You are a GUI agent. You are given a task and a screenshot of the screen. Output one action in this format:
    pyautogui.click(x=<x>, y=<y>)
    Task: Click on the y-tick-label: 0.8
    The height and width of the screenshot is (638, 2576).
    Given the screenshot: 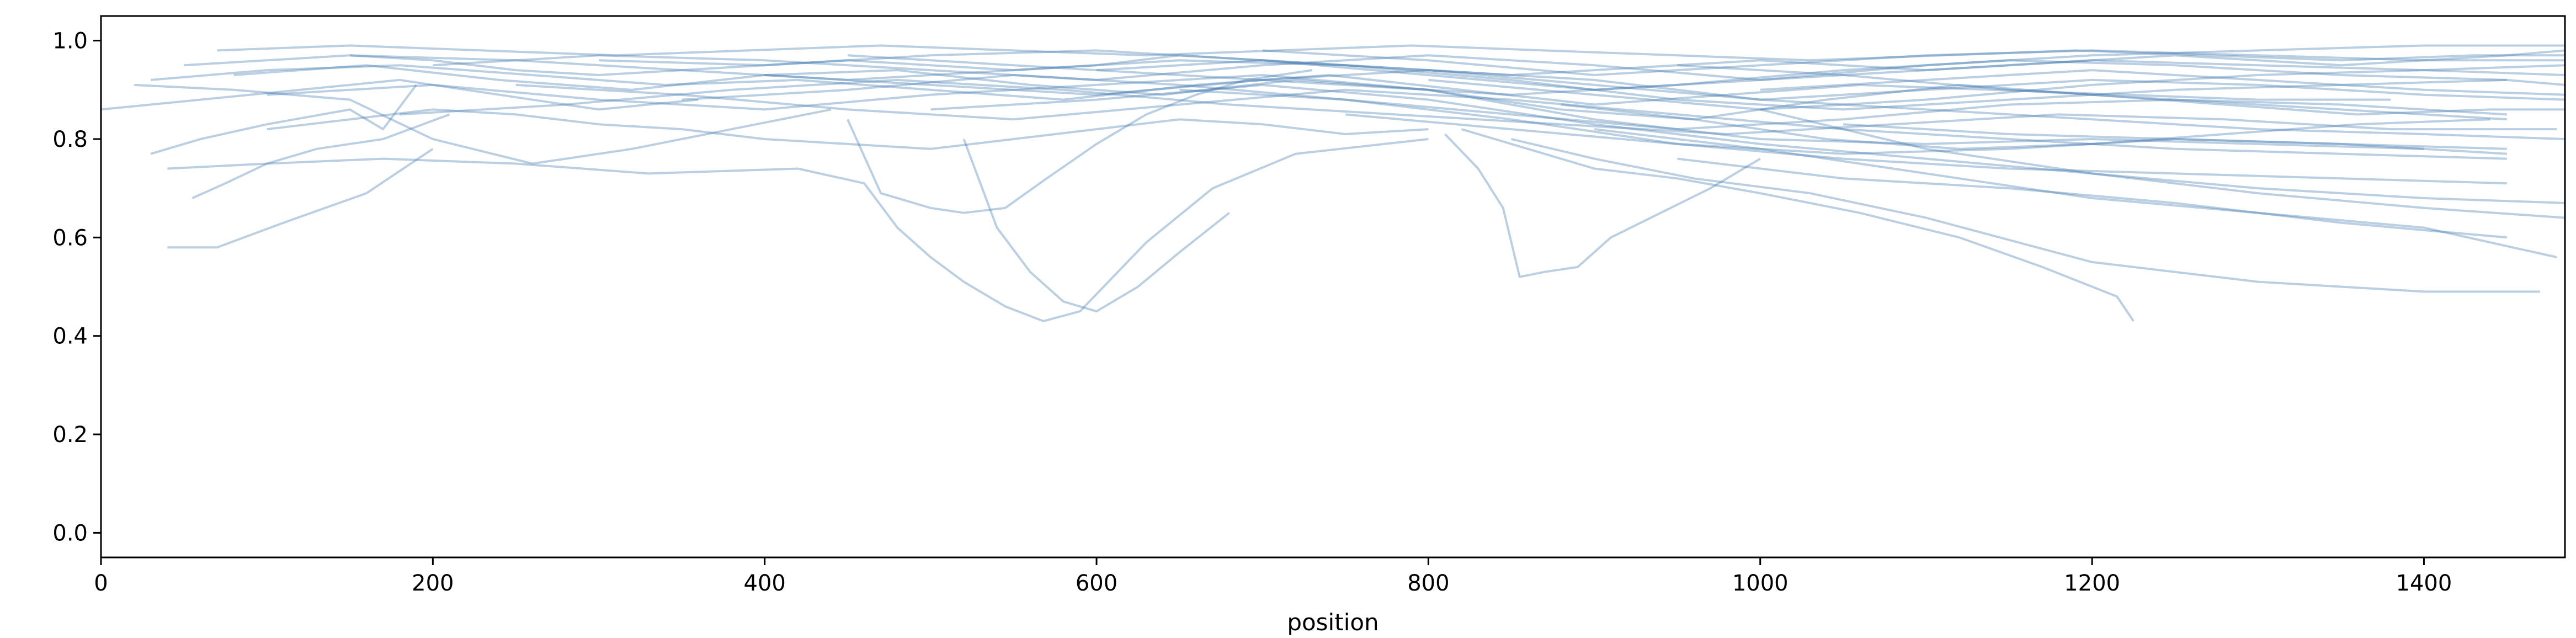 What is the action you would take?
    pyautogui.click(x=70, y=139)
    